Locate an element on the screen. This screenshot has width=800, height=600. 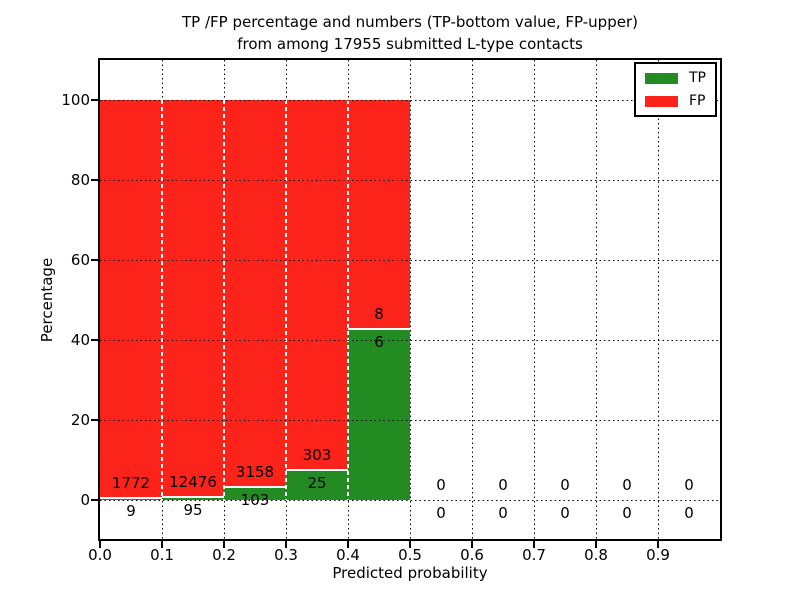
tp-count-label: 95 is located at coordinates (193, 509).